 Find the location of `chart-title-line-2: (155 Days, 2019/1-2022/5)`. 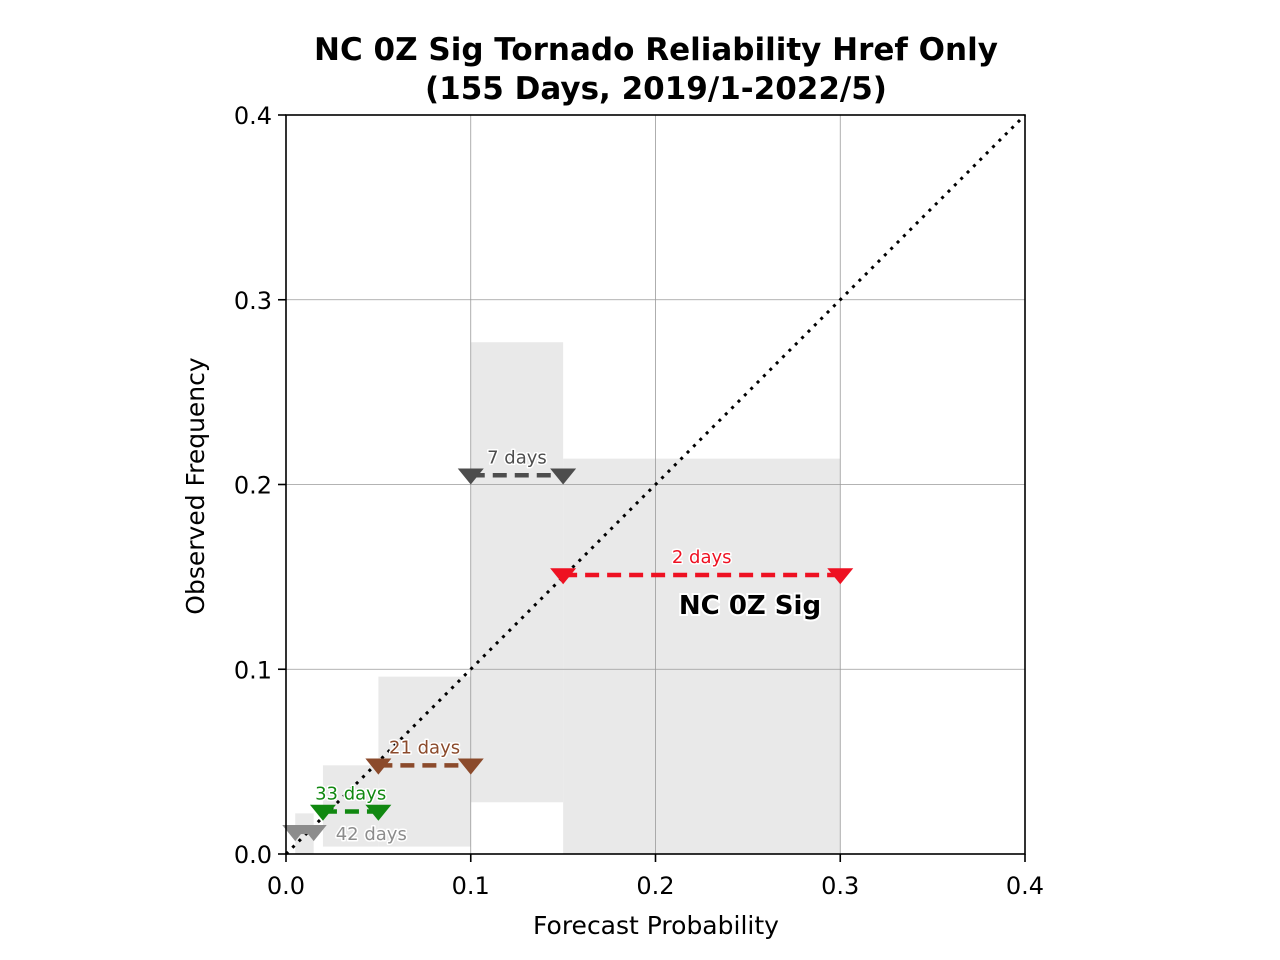

chart-title-line-2: (155 Days, 2019/1-2022/5) is located at coordinates (656, 89).